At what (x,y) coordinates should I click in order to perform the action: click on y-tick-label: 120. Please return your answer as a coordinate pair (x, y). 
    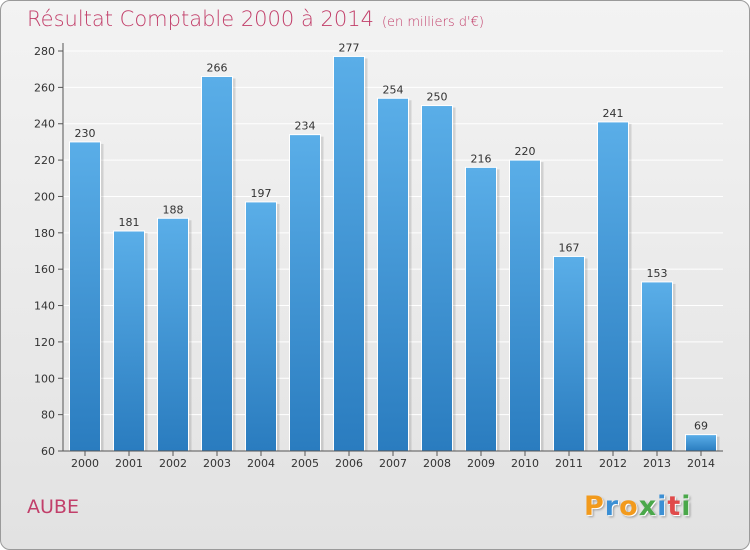
    Looking at the image, I should click on (44, 342).